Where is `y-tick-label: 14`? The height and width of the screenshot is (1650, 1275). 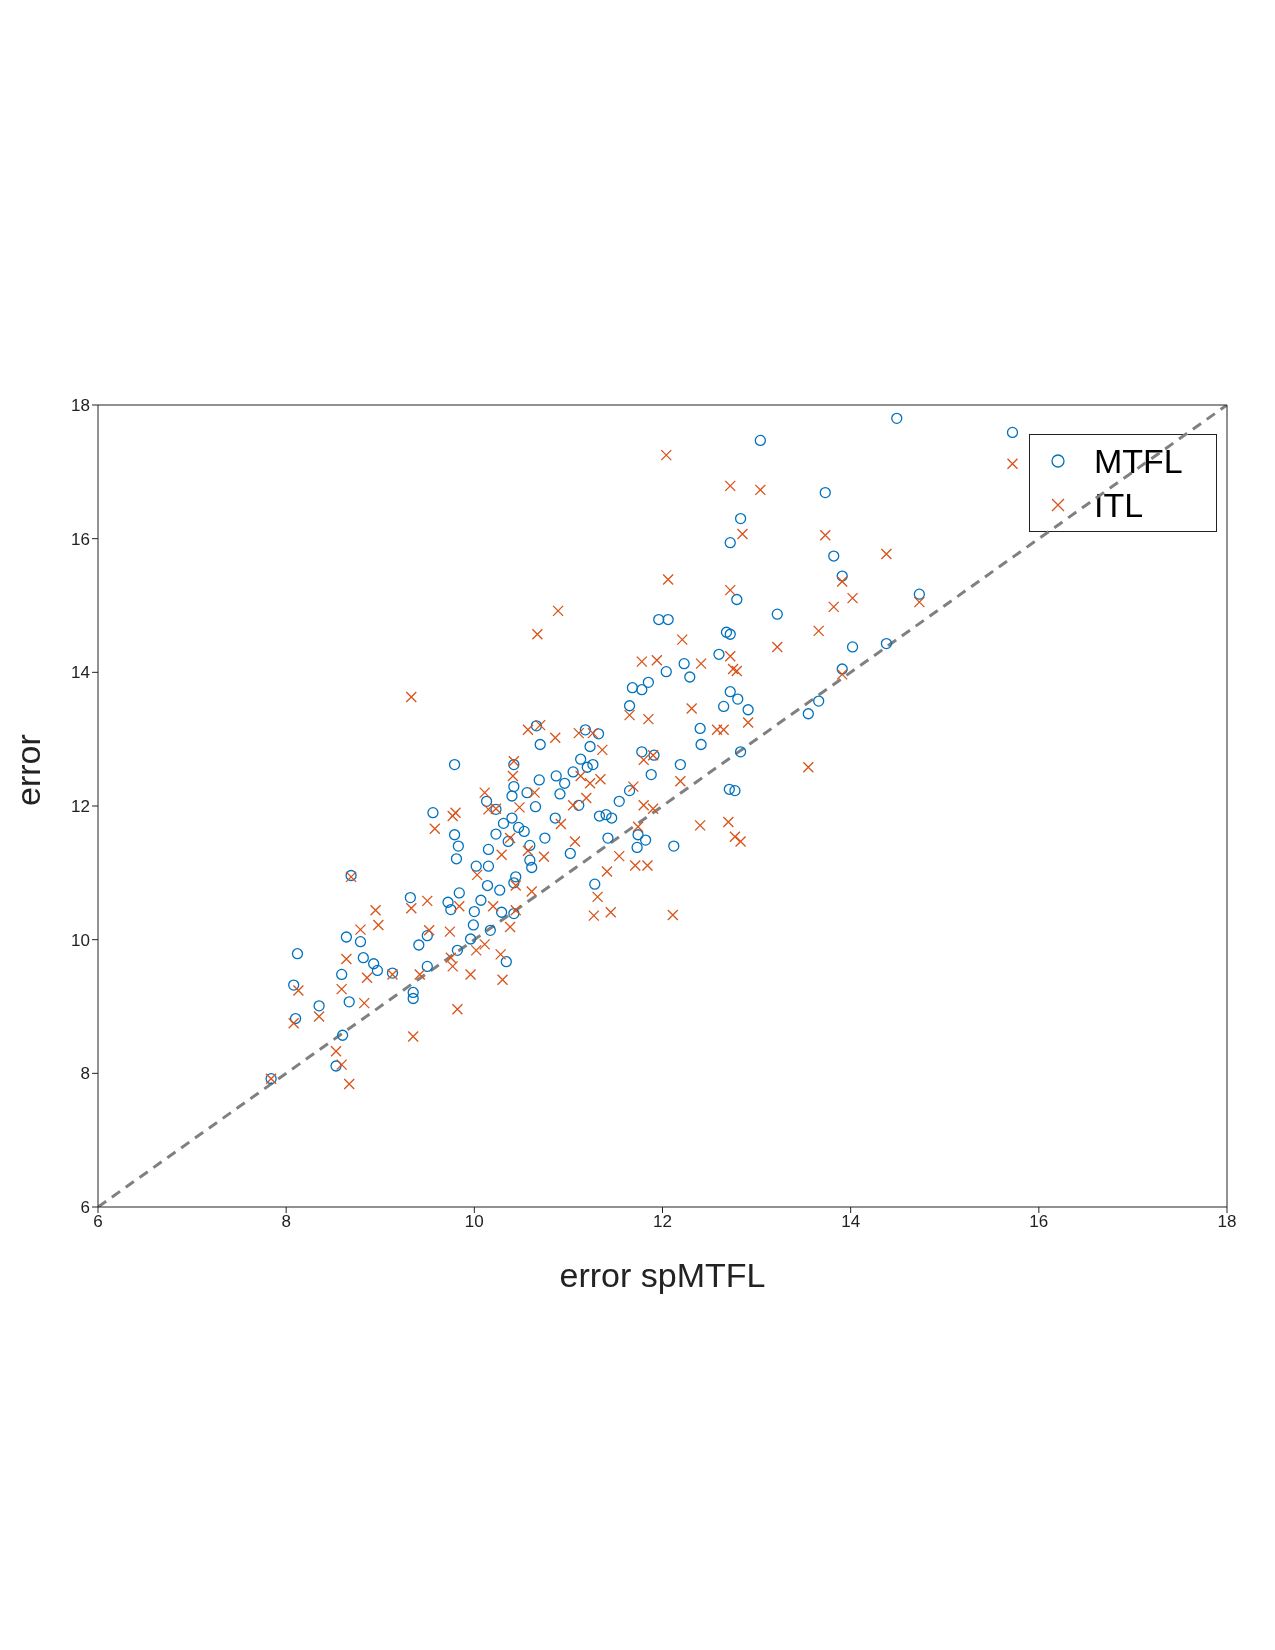 y-tick-label: 14 is located at coordinates (80, 673).